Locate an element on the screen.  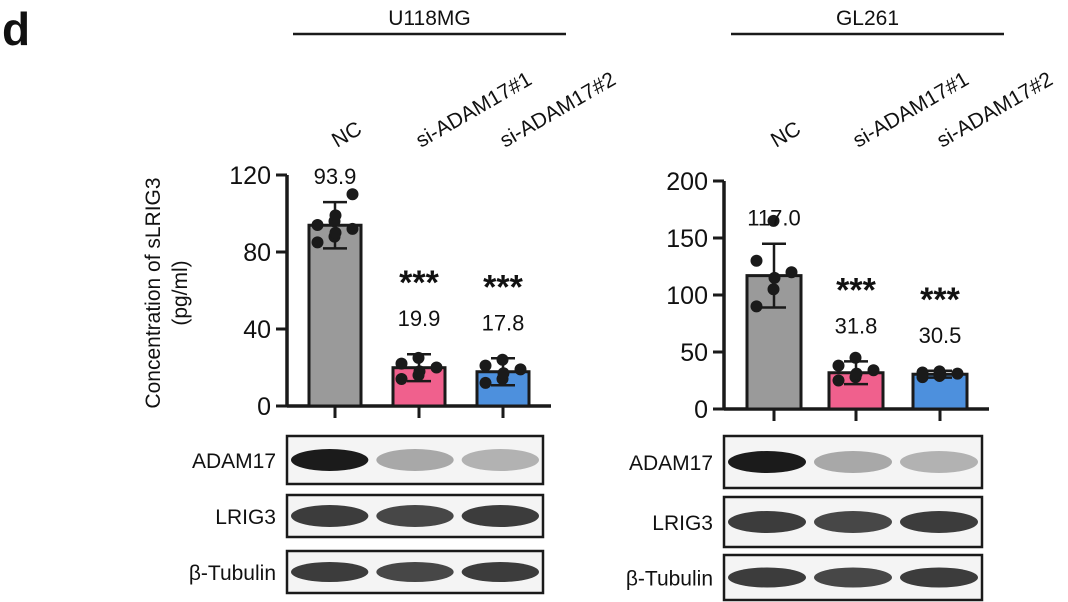
panel-title: U118MG is located at coordinates (429, 18).